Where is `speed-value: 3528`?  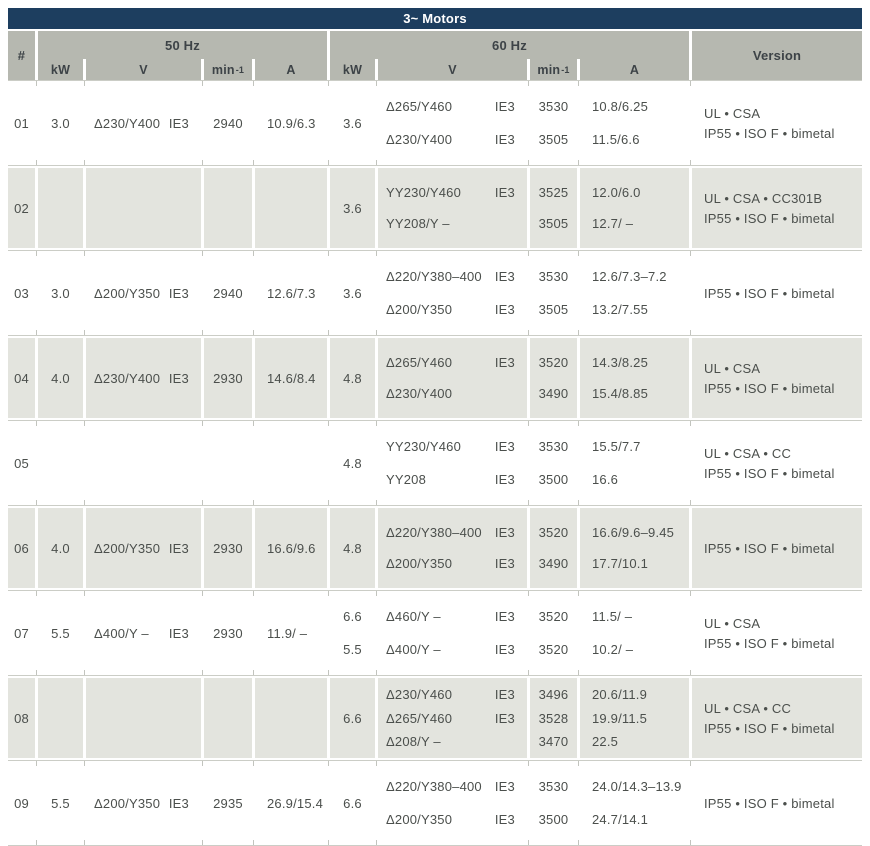 speed-value: 3528 is located at coordinates (553, 718).